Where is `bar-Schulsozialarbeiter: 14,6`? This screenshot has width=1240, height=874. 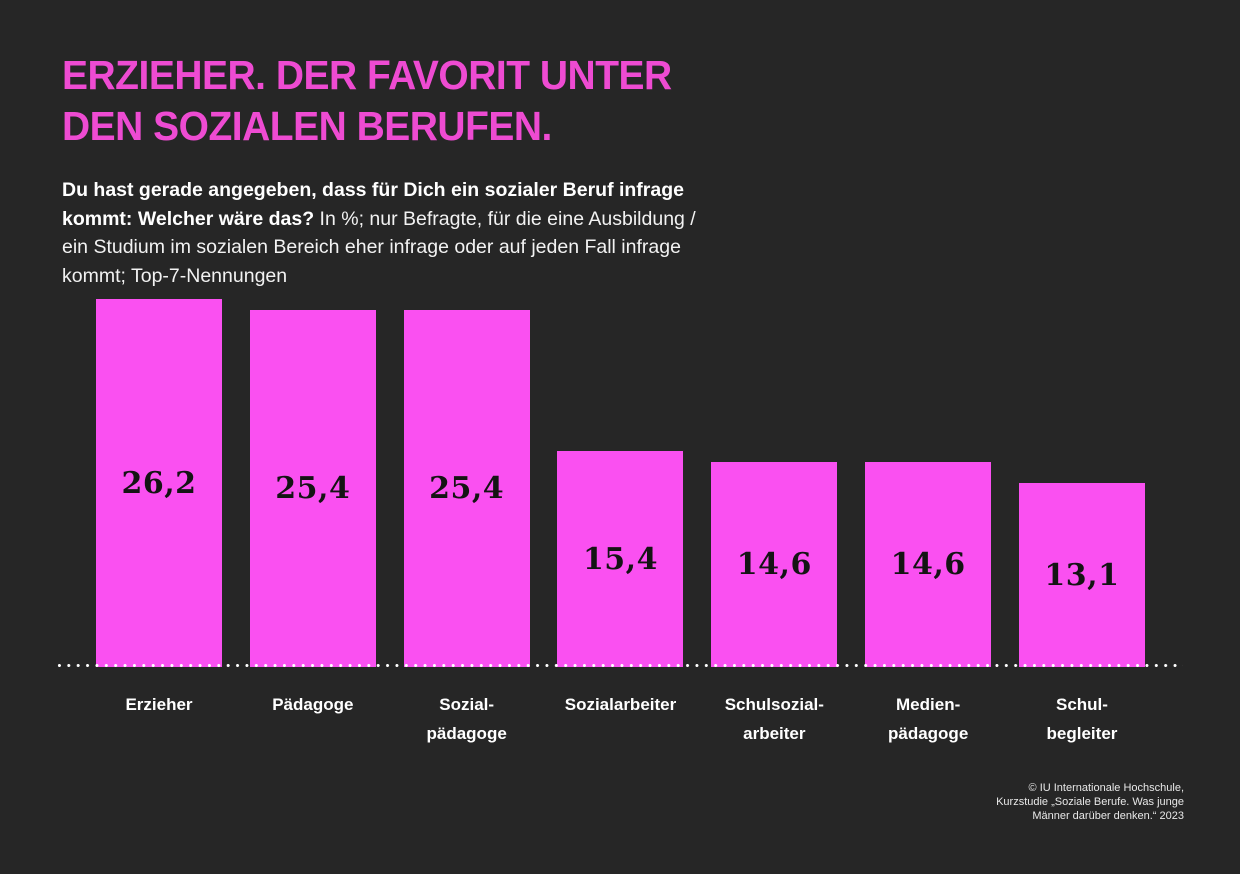 bar-Schulsozialarbeiter: 14,6 is located at coordinates (774, 564).